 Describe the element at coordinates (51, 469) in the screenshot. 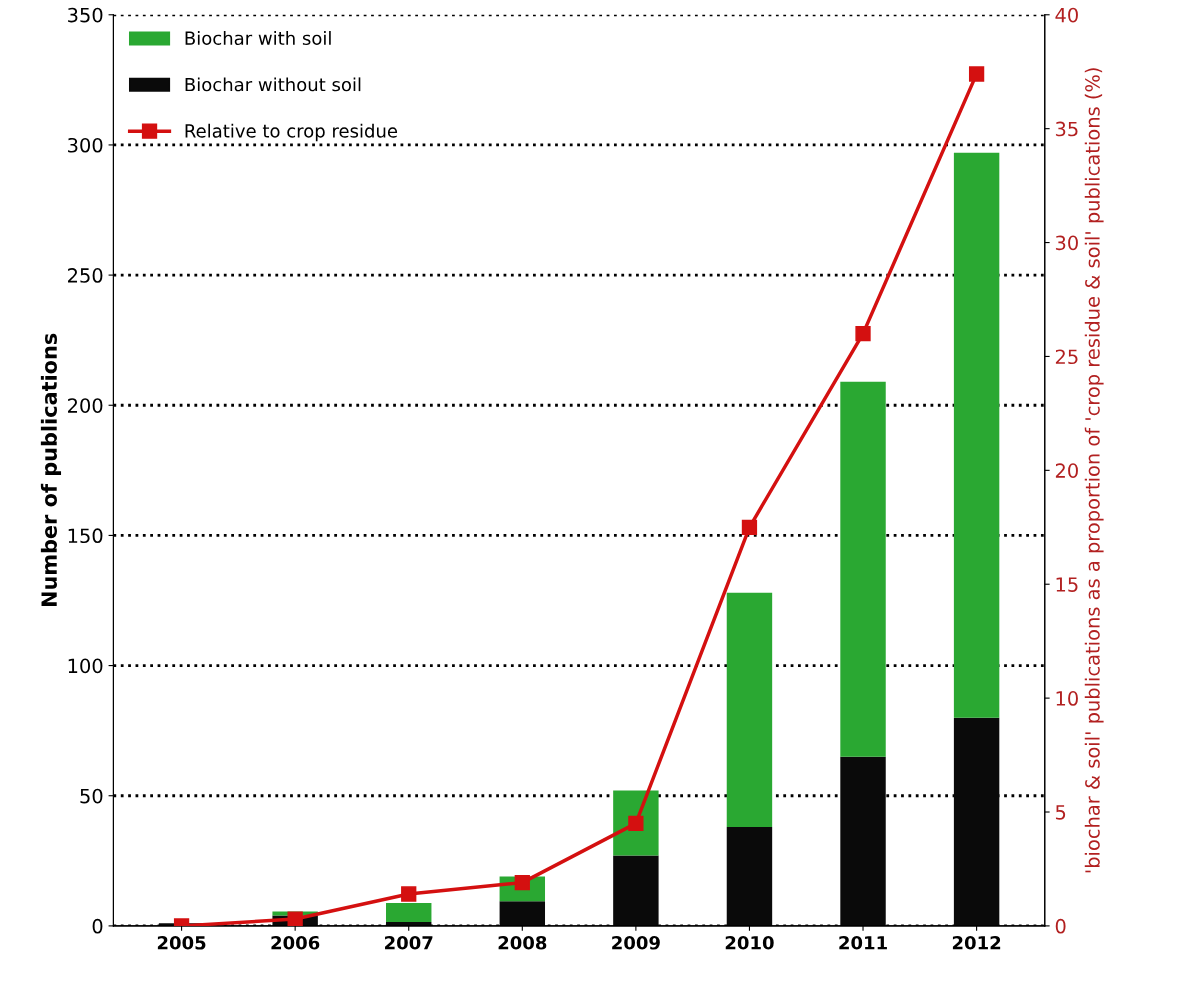

I see `y-axis-title: Number of publications` at that location.